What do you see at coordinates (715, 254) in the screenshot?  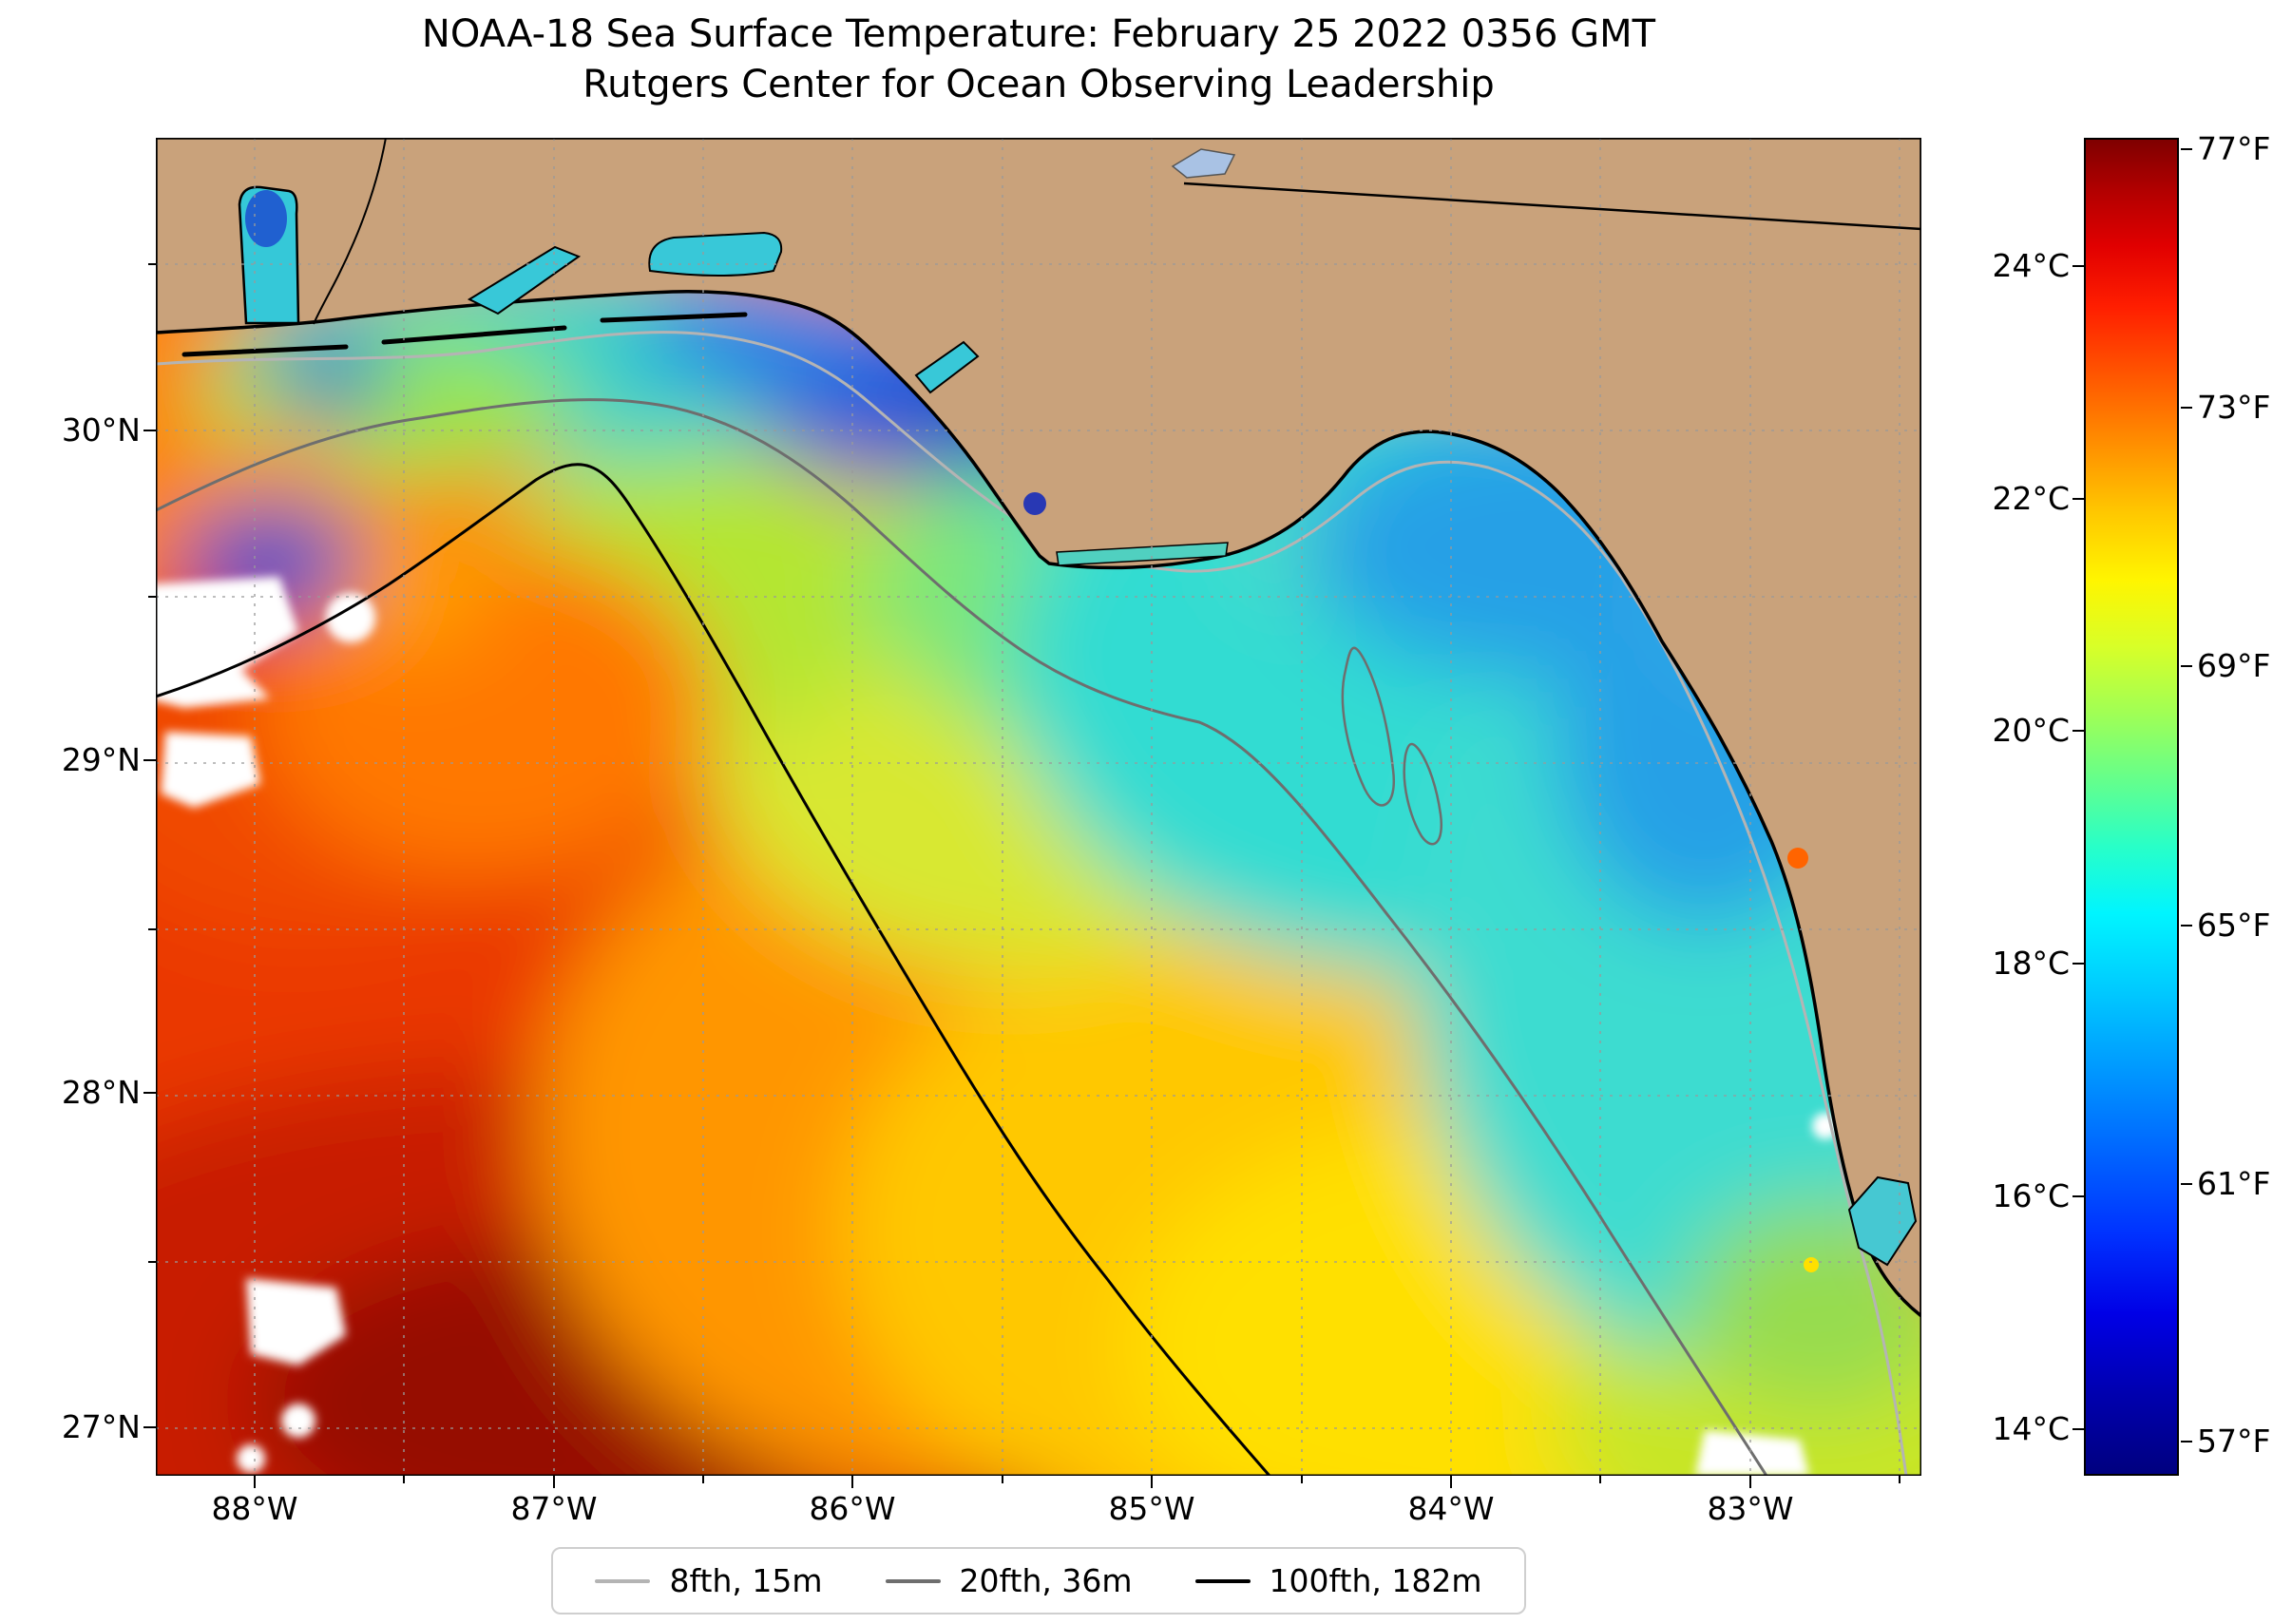 I see `choctawhatchee-bay` at bounding box center [715, 254].